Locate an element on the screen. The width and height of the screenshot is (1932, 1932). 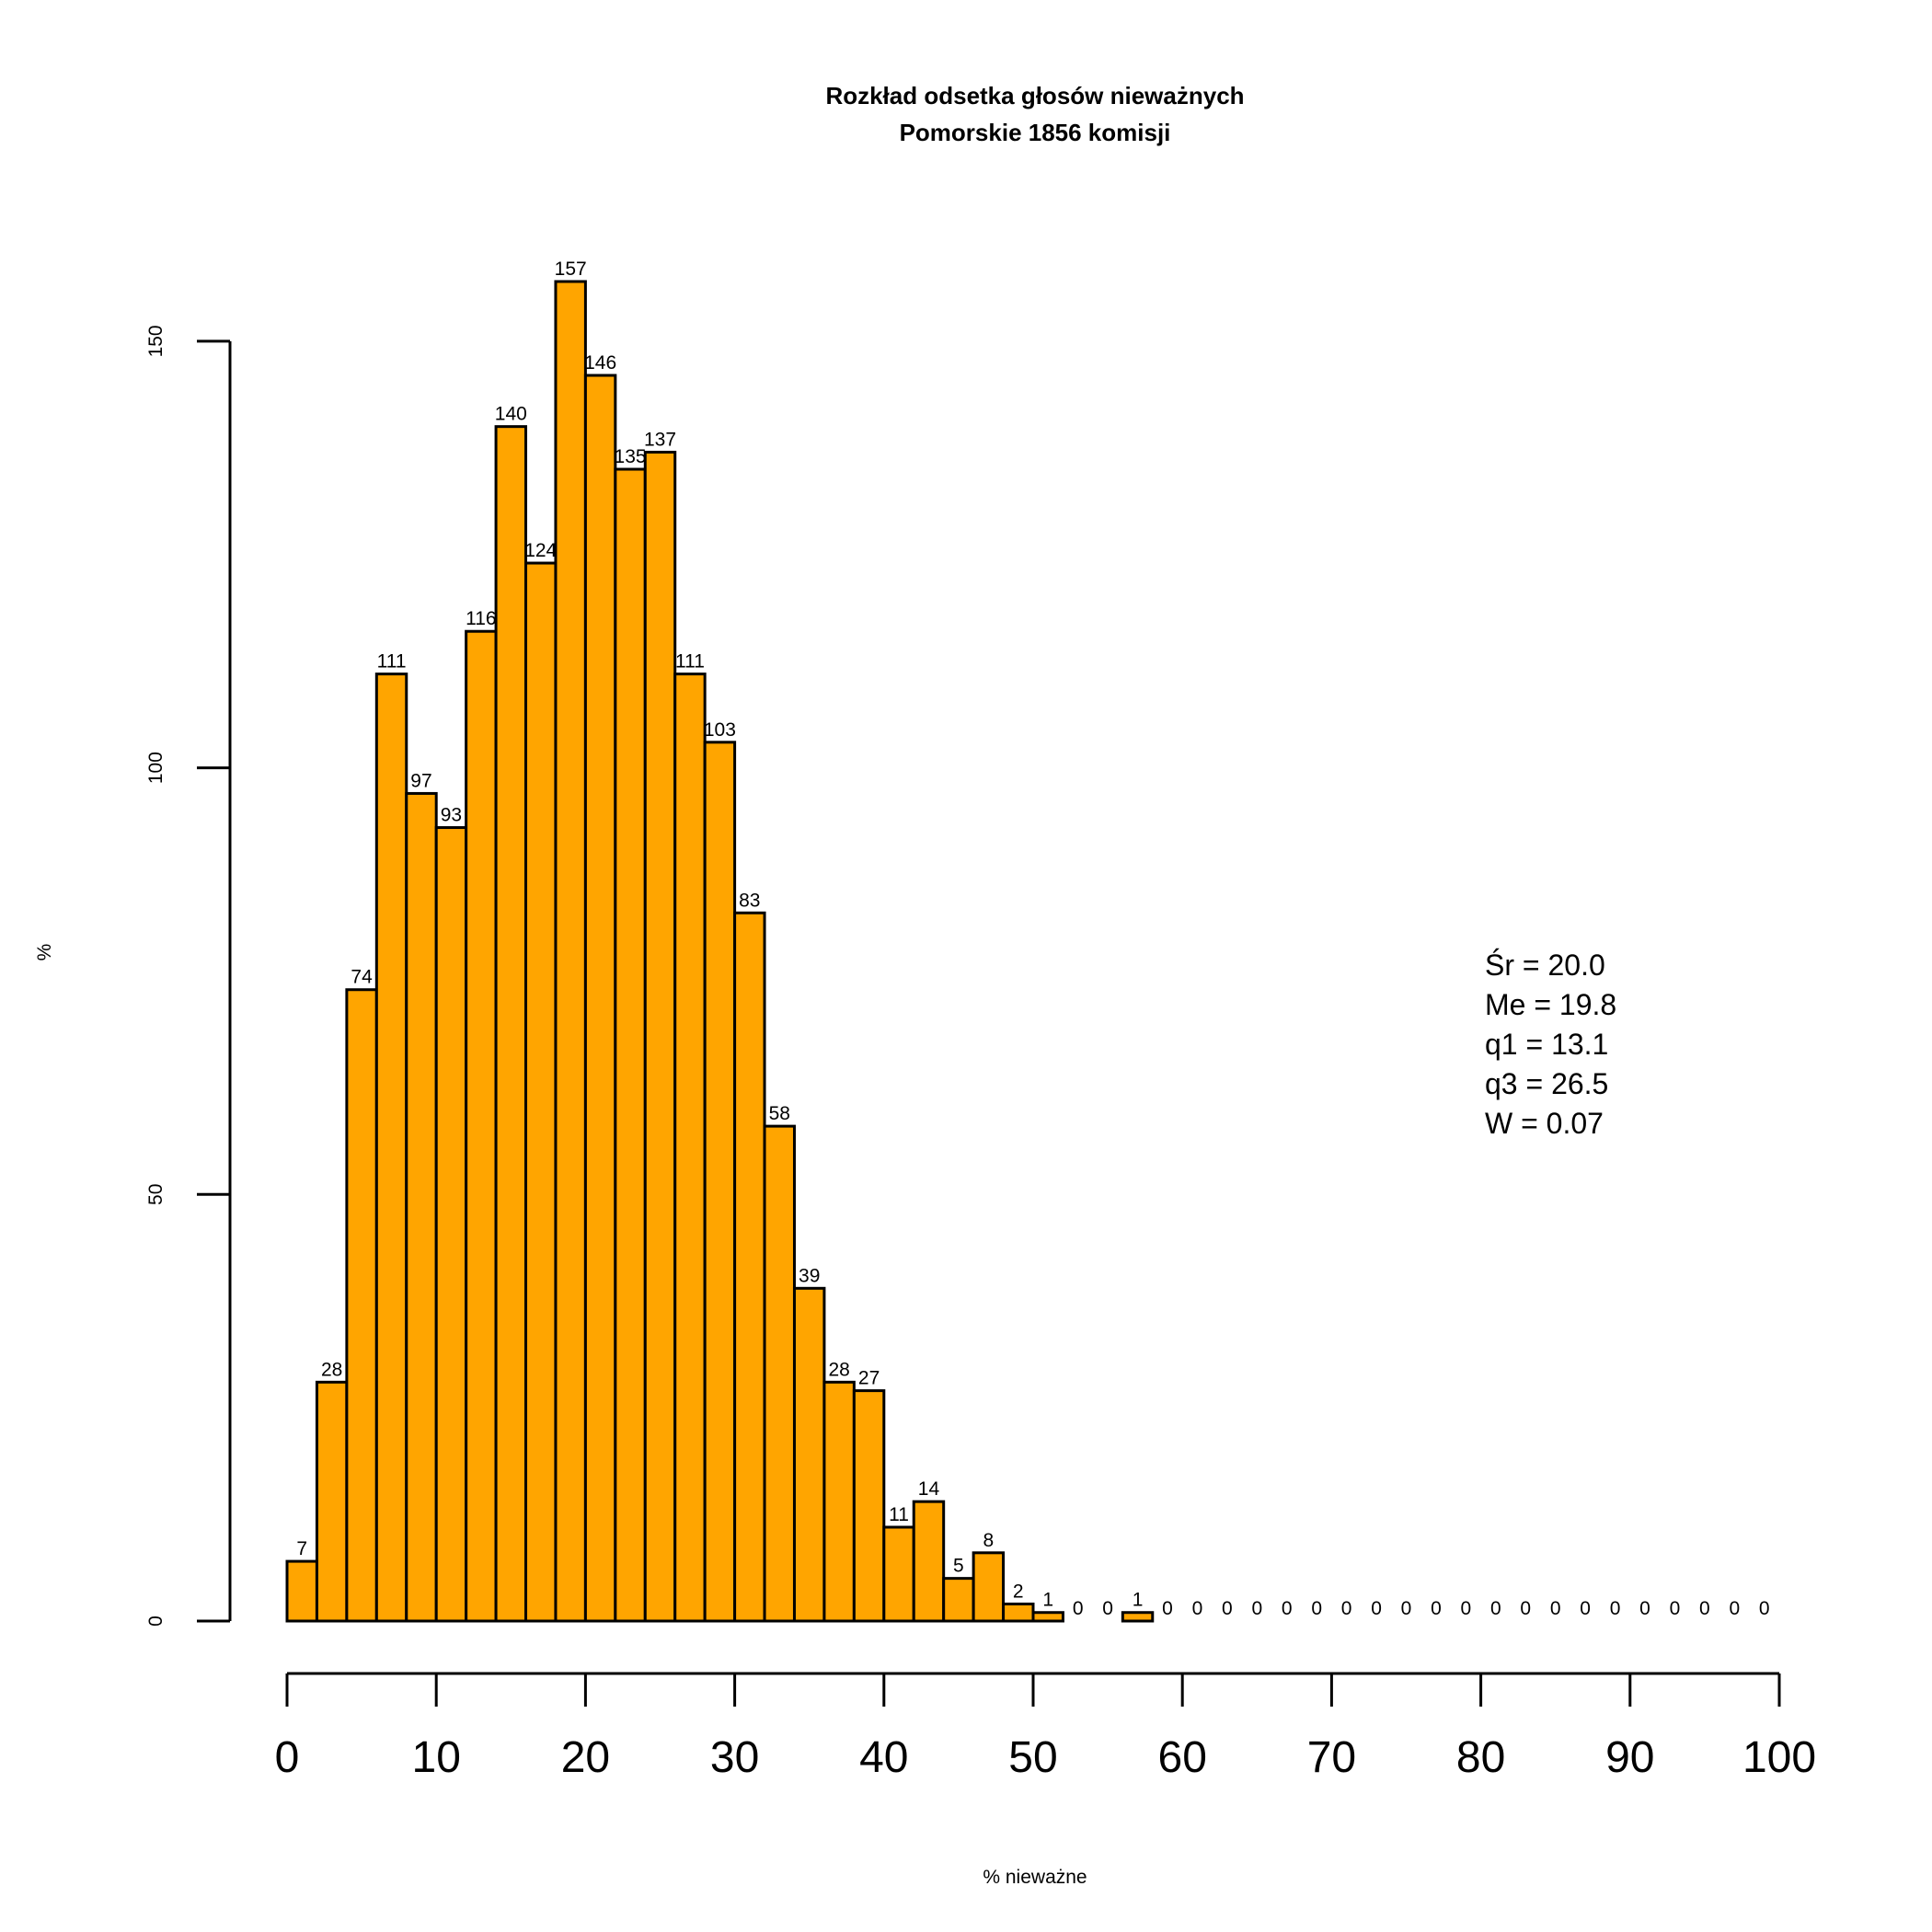
bar-count-label: 97 is located at coordinates (420, 780).